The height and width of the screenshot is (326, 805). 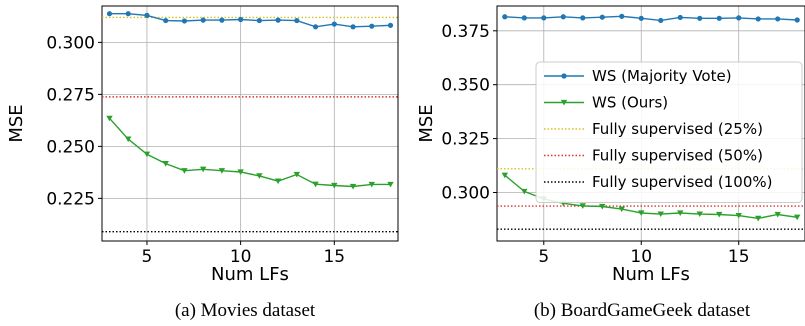 I want to click on legend-box, so click(x=669, y=132).